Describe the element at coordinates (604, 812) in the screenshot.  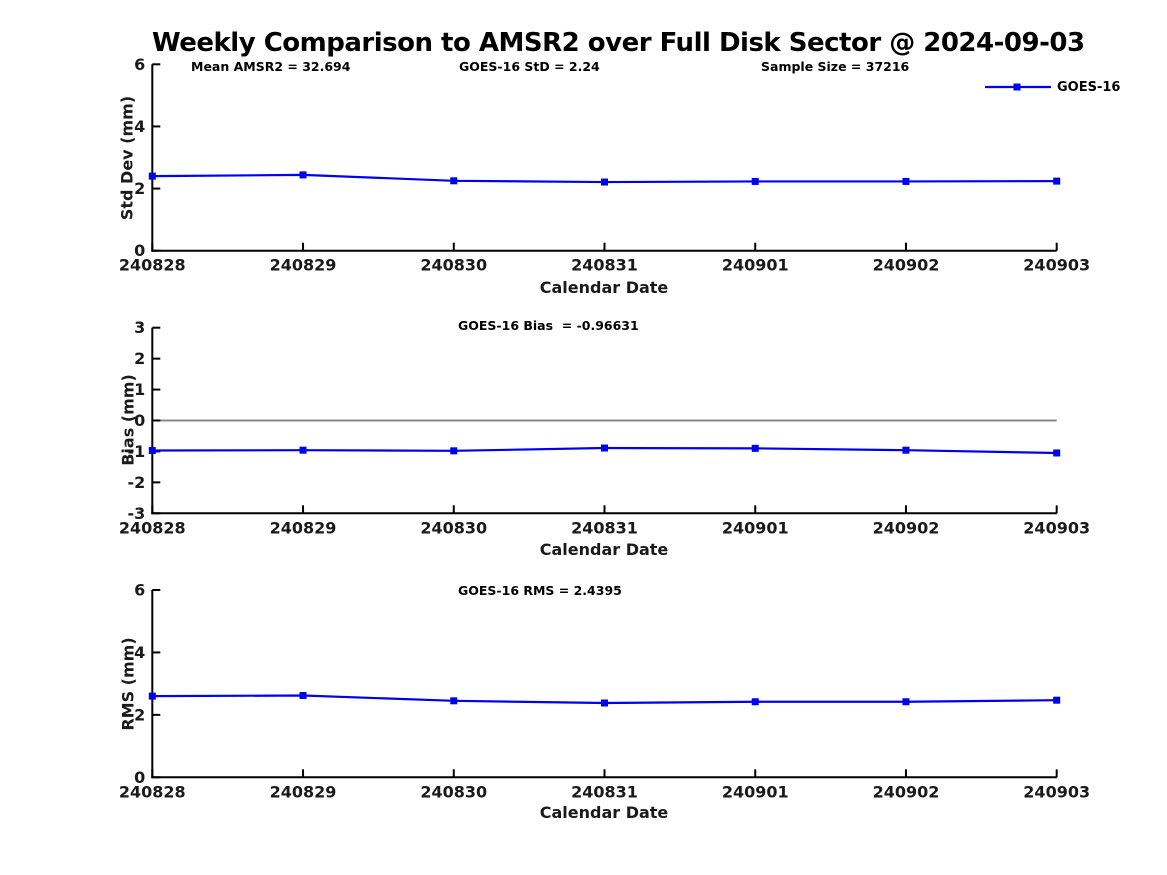
I see `xlabel-rms: Calendar Date` at that location.